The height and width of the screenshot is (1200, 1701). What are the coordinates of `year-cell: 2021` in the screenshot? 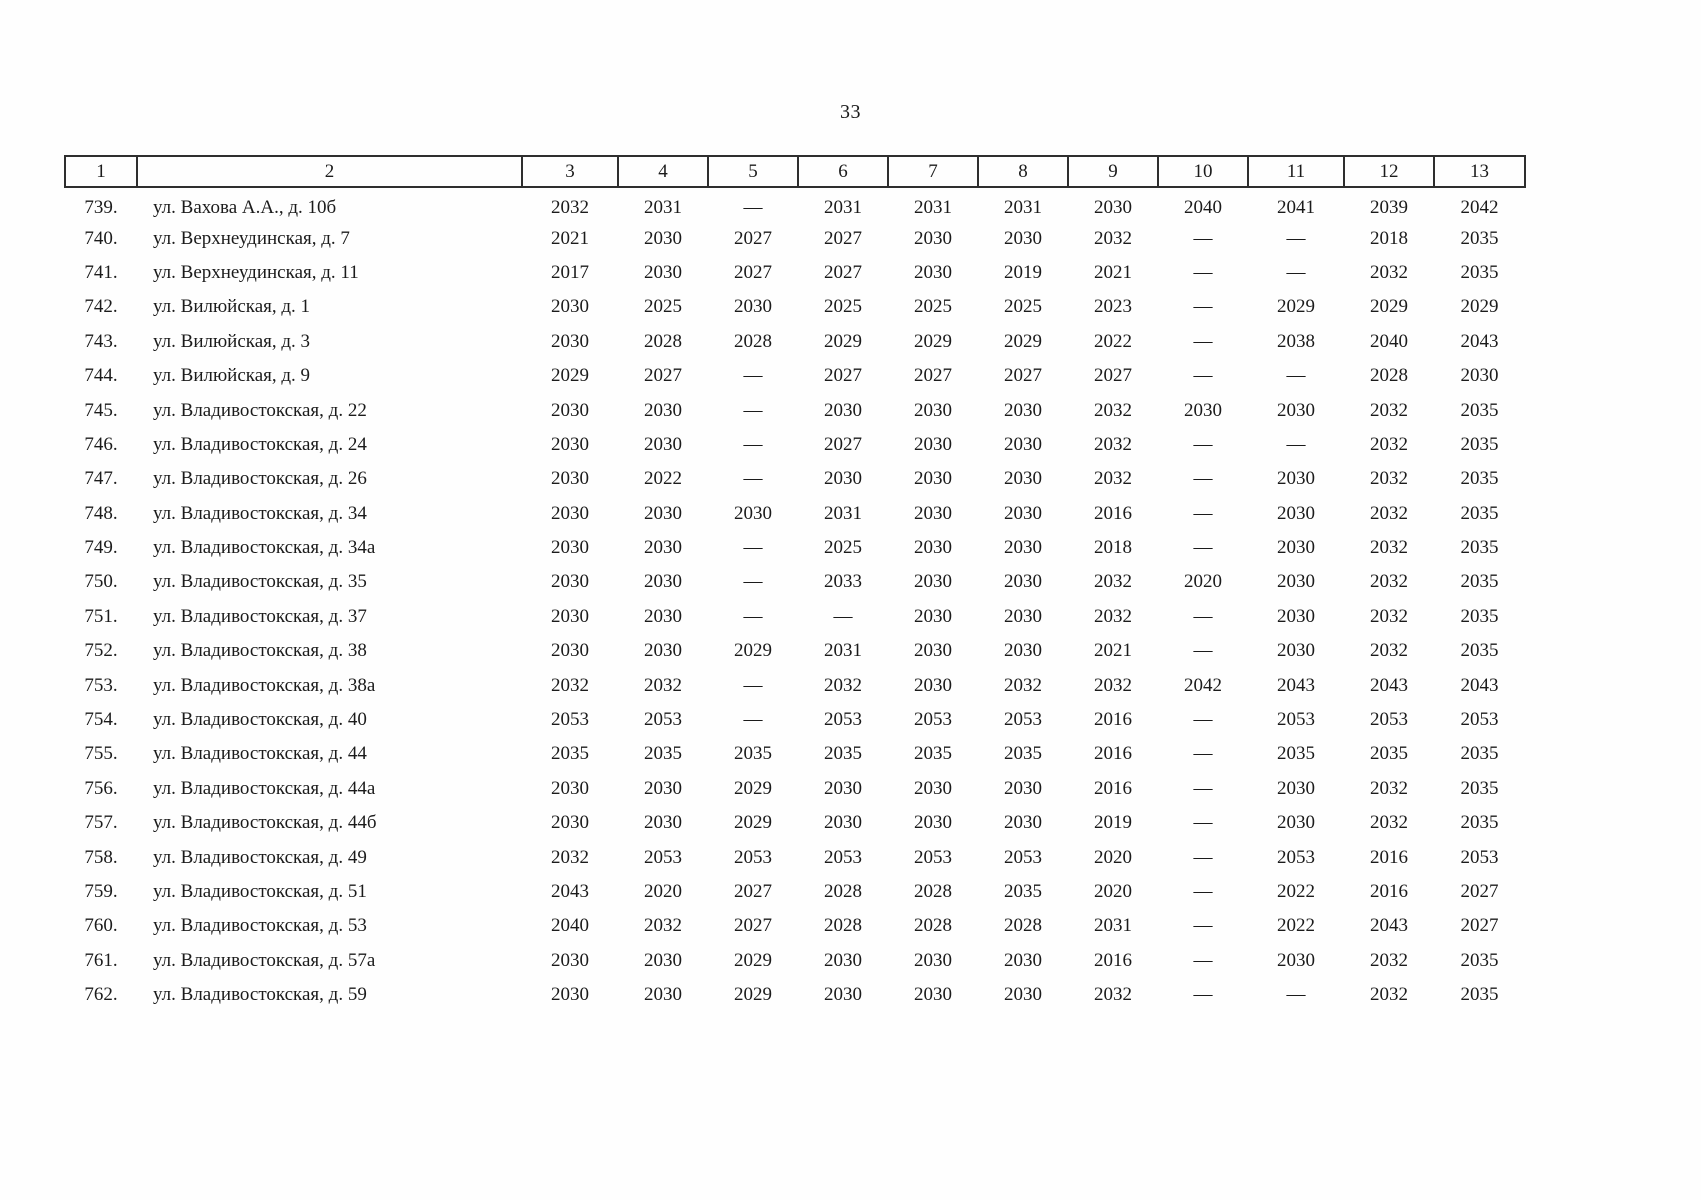 It's located at (1113, 272).